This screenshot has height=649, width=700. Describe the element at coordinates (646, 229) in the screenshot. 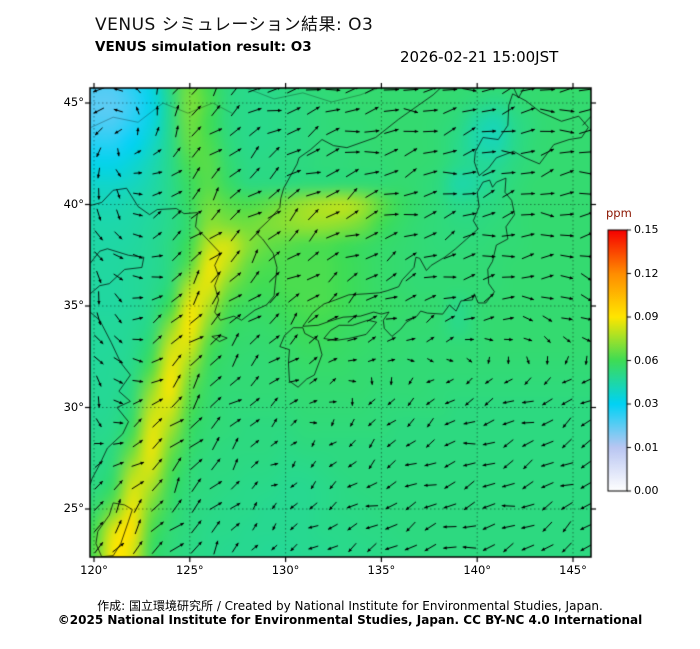

I see `colorbar-tick-label-0.15: 0.15` at that location.